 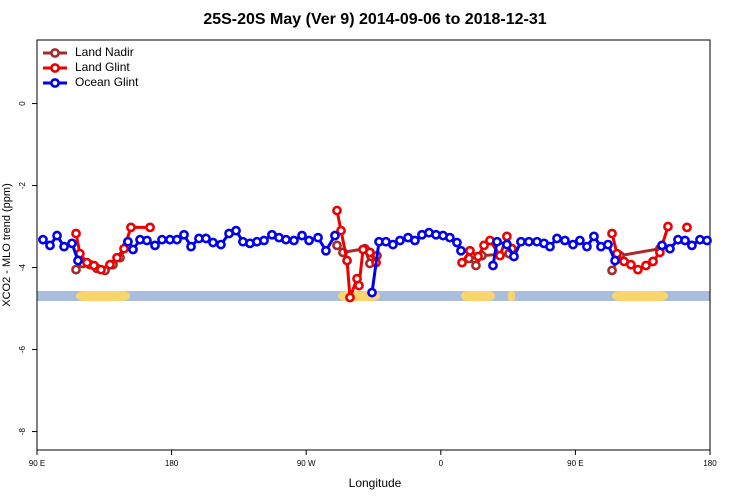 I want to click on y-tick-label: -8, so click(x=22, y=431).